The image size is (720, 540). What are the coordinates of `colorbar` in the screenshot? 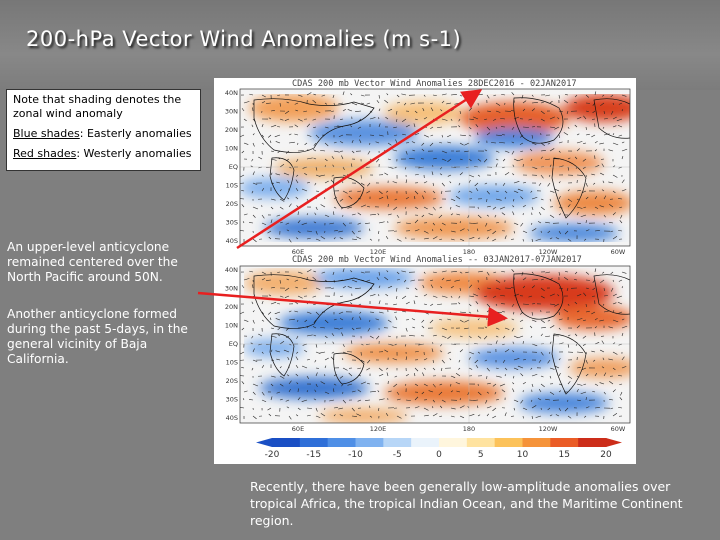 It's located at (439, 442).